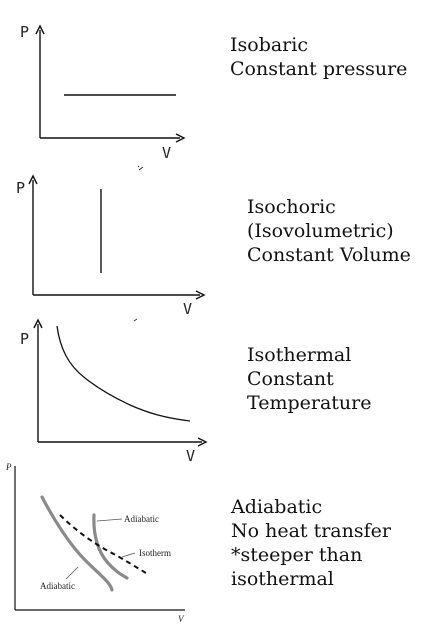 This screenshot has width=421, height=628. What do you see at coordinates (277, 507) in the screenshot?
I see `description-line: Adiabatic` at bounding box center [277, 507].